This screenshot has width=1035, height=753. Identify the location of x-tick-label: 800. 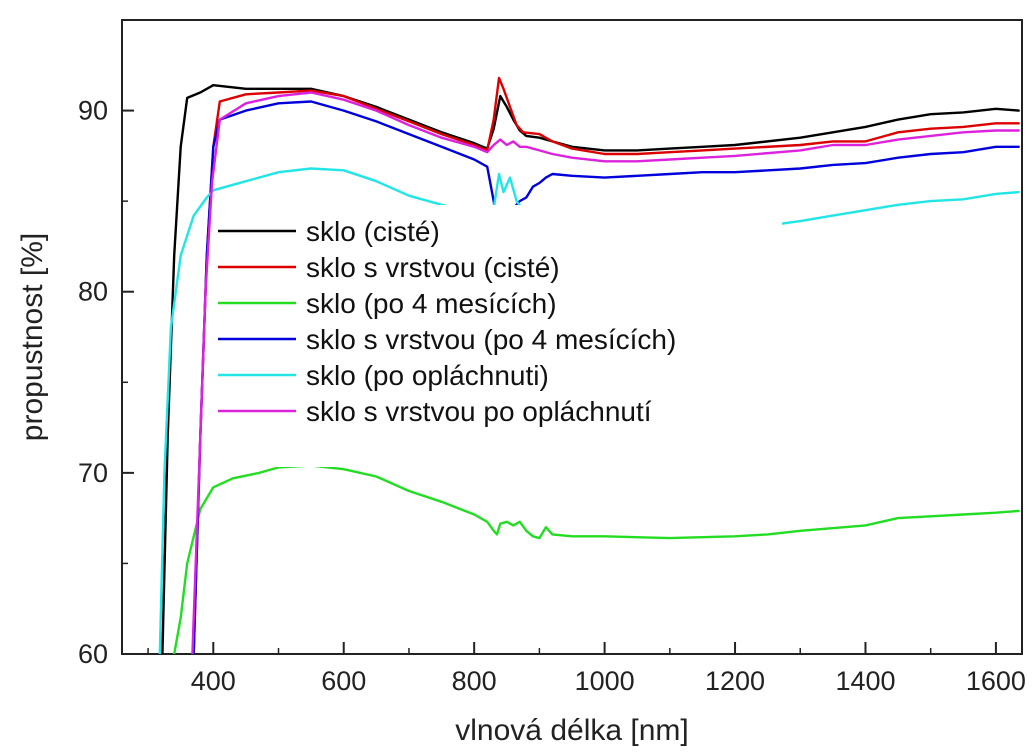
(474, 681).